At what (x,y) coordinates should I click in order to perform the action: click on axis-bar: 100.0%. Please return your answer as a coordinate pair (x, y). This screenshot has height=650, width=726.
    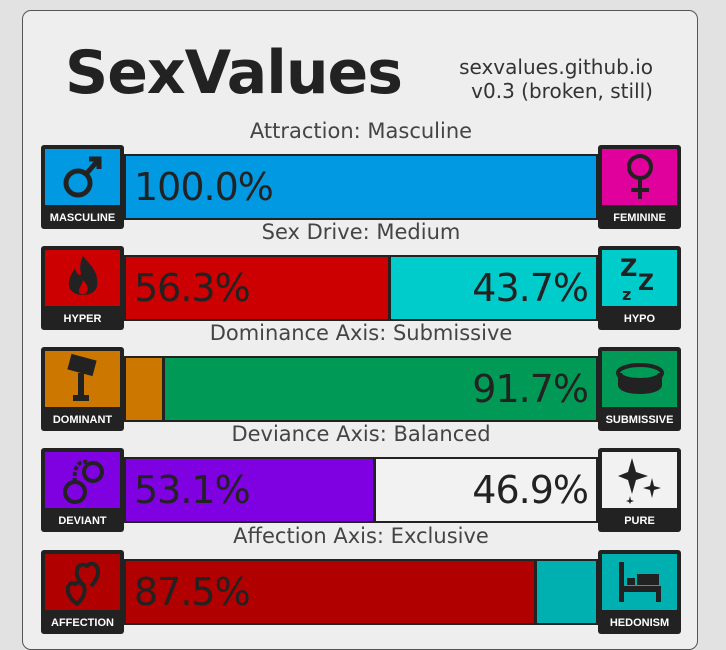
    Looking at the image, I should click on (361, 187).